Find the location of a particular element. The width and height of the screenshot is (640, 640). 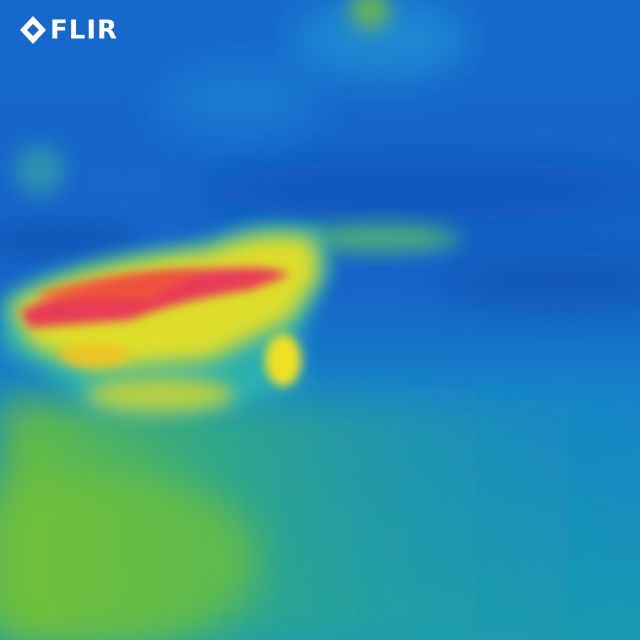

logo: FLIR is located at coordinates (69, 31).